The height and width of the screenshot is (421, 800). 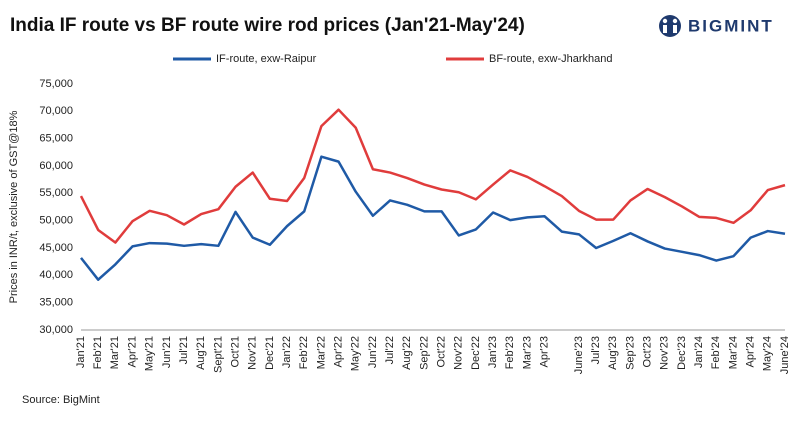 I want to click on x-tick-label: Dec'21, so click(x=270, y=353).